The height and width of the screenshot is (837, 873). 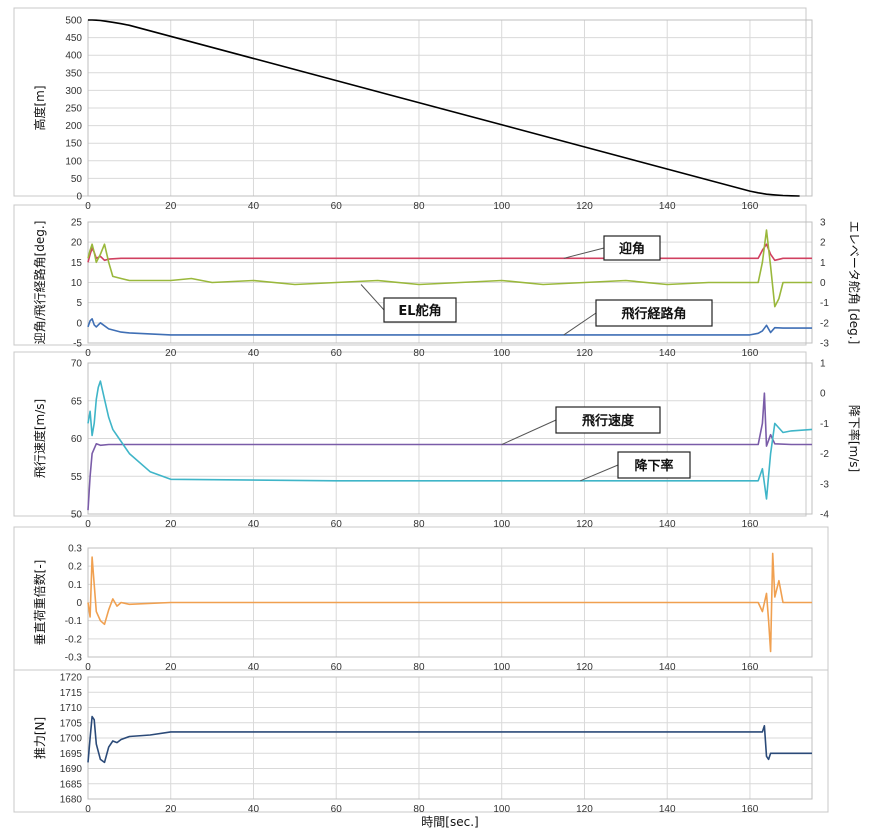 What do you see at coordinates (75, 549) in the screenshot?
I see `y-tick-label: 0.3` at bounding box center [75, 549].